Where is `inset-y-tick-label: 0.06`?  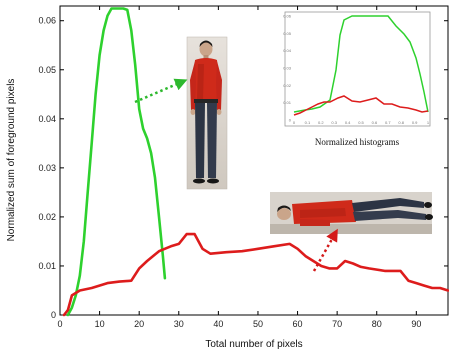
inset-y-tick-label: 0.06 is located at coordinates (287, 16).